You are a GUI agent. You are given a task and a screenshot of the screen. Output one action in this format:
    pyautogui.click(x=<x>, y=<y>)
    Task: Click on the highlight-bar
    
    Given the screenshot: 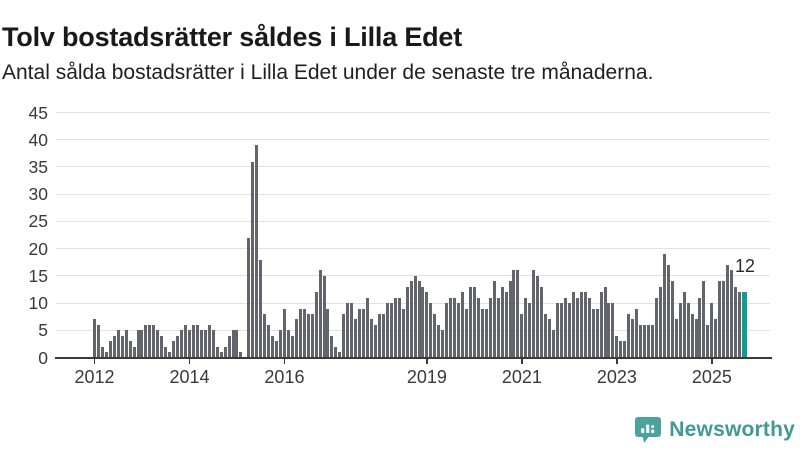 What is the action you would take?
    pyautogui.click(x=744, y=325)
    